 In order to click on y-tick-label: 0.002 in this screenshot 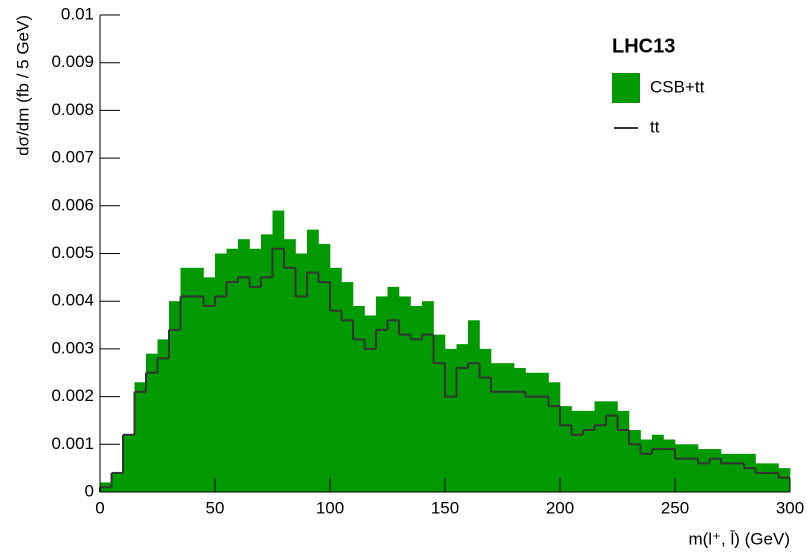, I will do `click(72, 395)`.